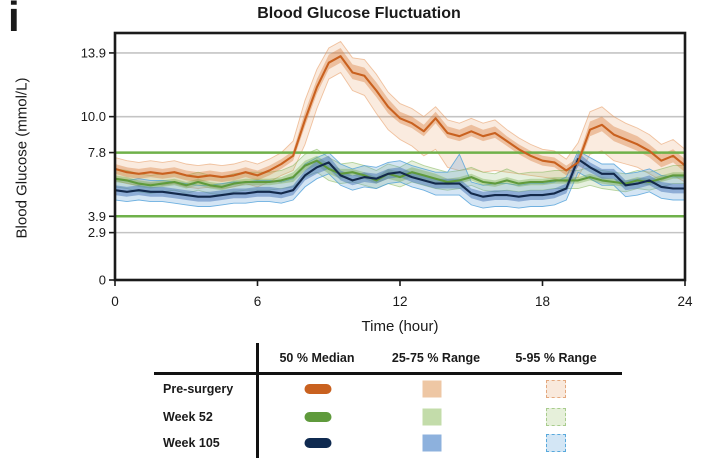 This screenshot has width=718, height=463. What do you see at coordinates (97, 216) in the screenshot?
I see `y-tick-label-3.9: 3.9` at bounding box center [97, 216].